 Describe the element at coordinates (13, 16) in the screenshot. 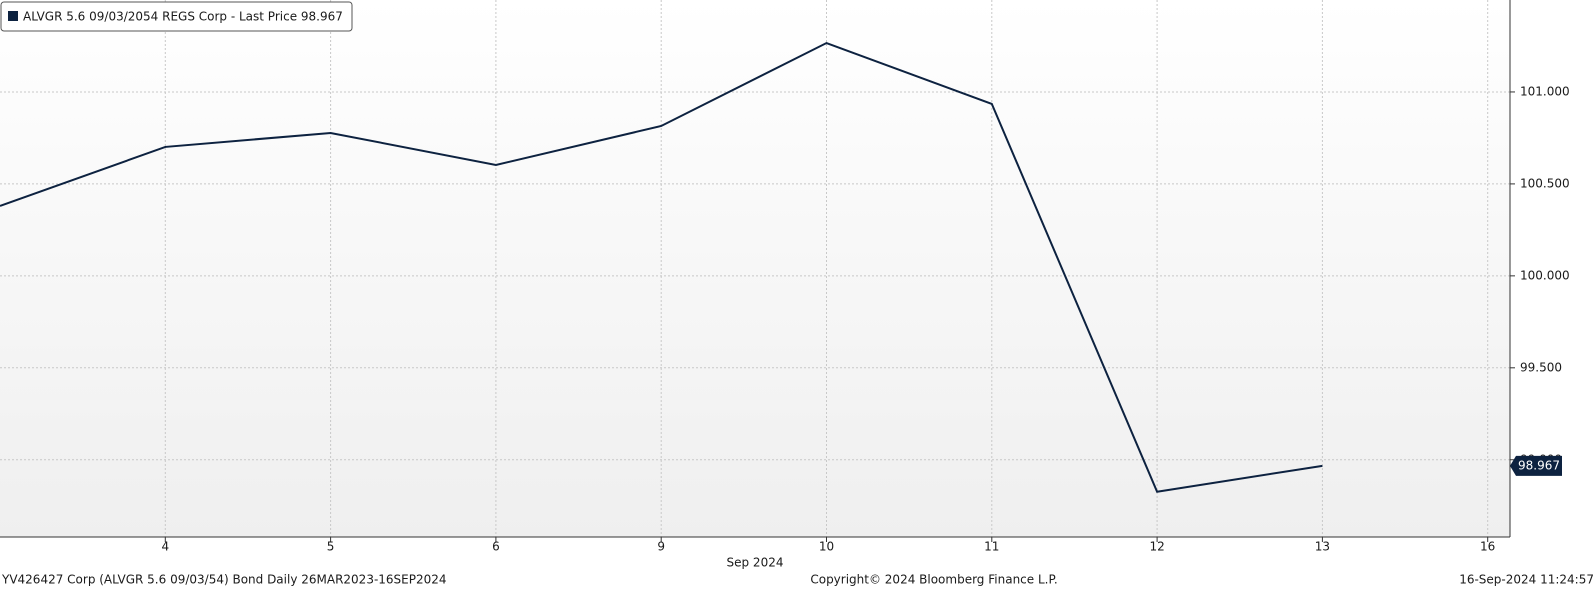

I see `legend-swatch` at that location.